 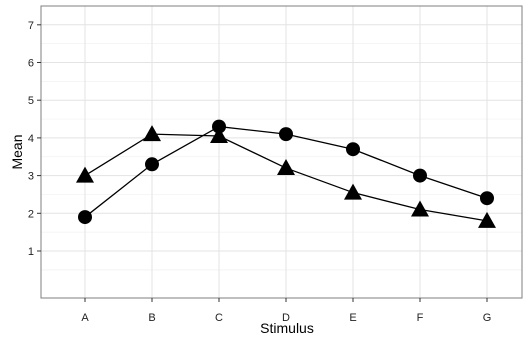 I want to click on x-axis-ticks: A B C D E F G, so click(x=286, y=311).